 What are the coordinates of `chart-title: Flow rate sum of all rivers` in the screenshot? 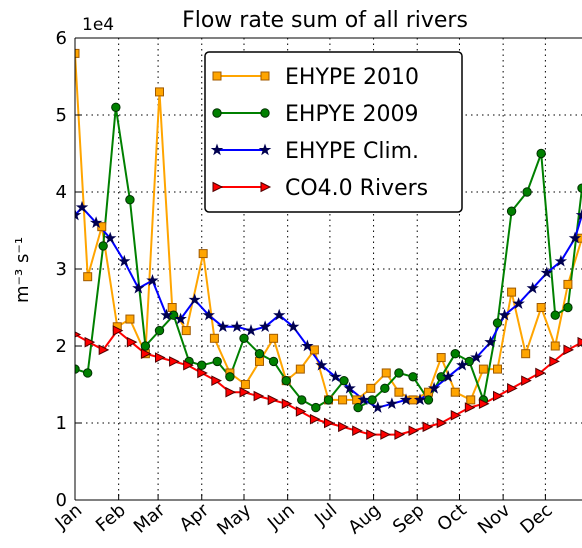 It's located at (325, 20).